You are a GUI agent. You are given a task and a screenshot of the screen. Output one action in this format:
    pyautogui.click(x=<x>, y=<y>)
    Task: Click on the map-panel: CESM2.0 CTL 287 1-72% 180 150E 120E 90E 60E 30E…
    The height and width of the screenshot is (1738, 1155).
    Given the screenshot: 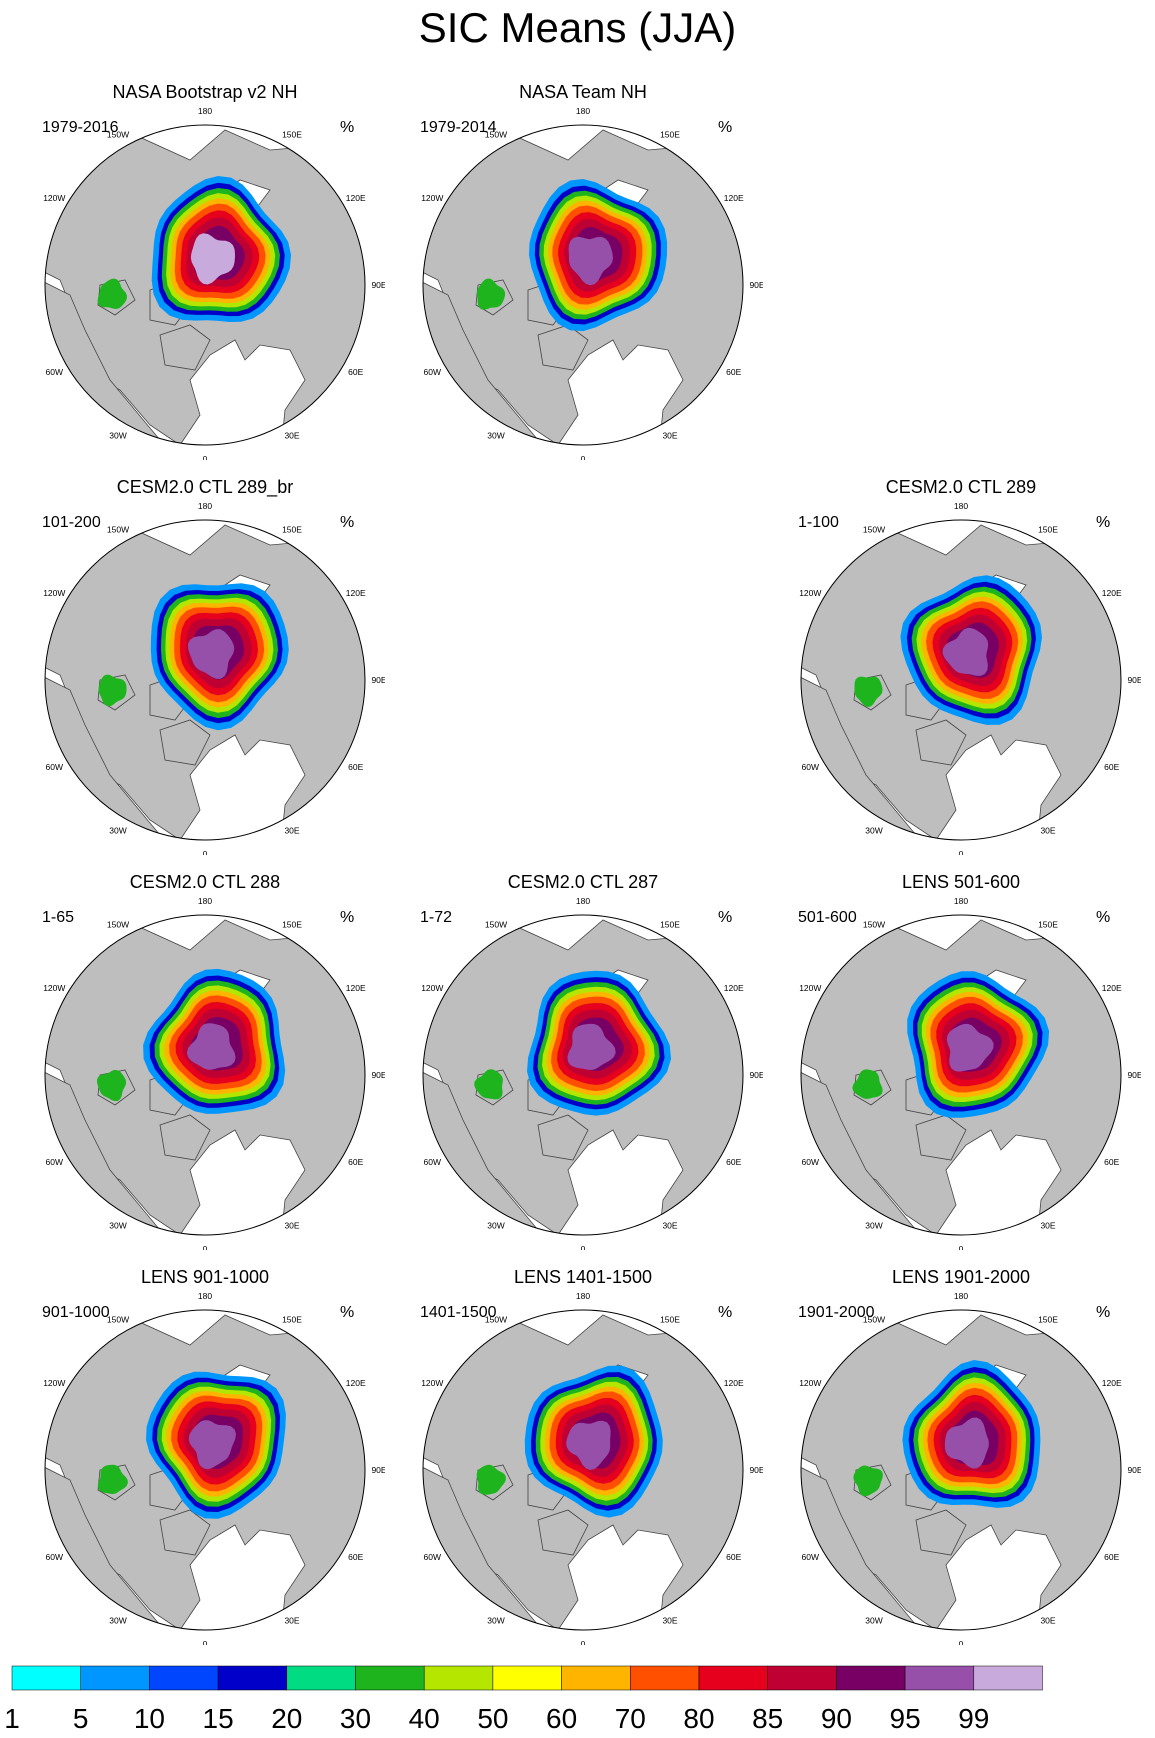 What is the action you would take?
    pyautogui.click(x=590, y=1060)
    